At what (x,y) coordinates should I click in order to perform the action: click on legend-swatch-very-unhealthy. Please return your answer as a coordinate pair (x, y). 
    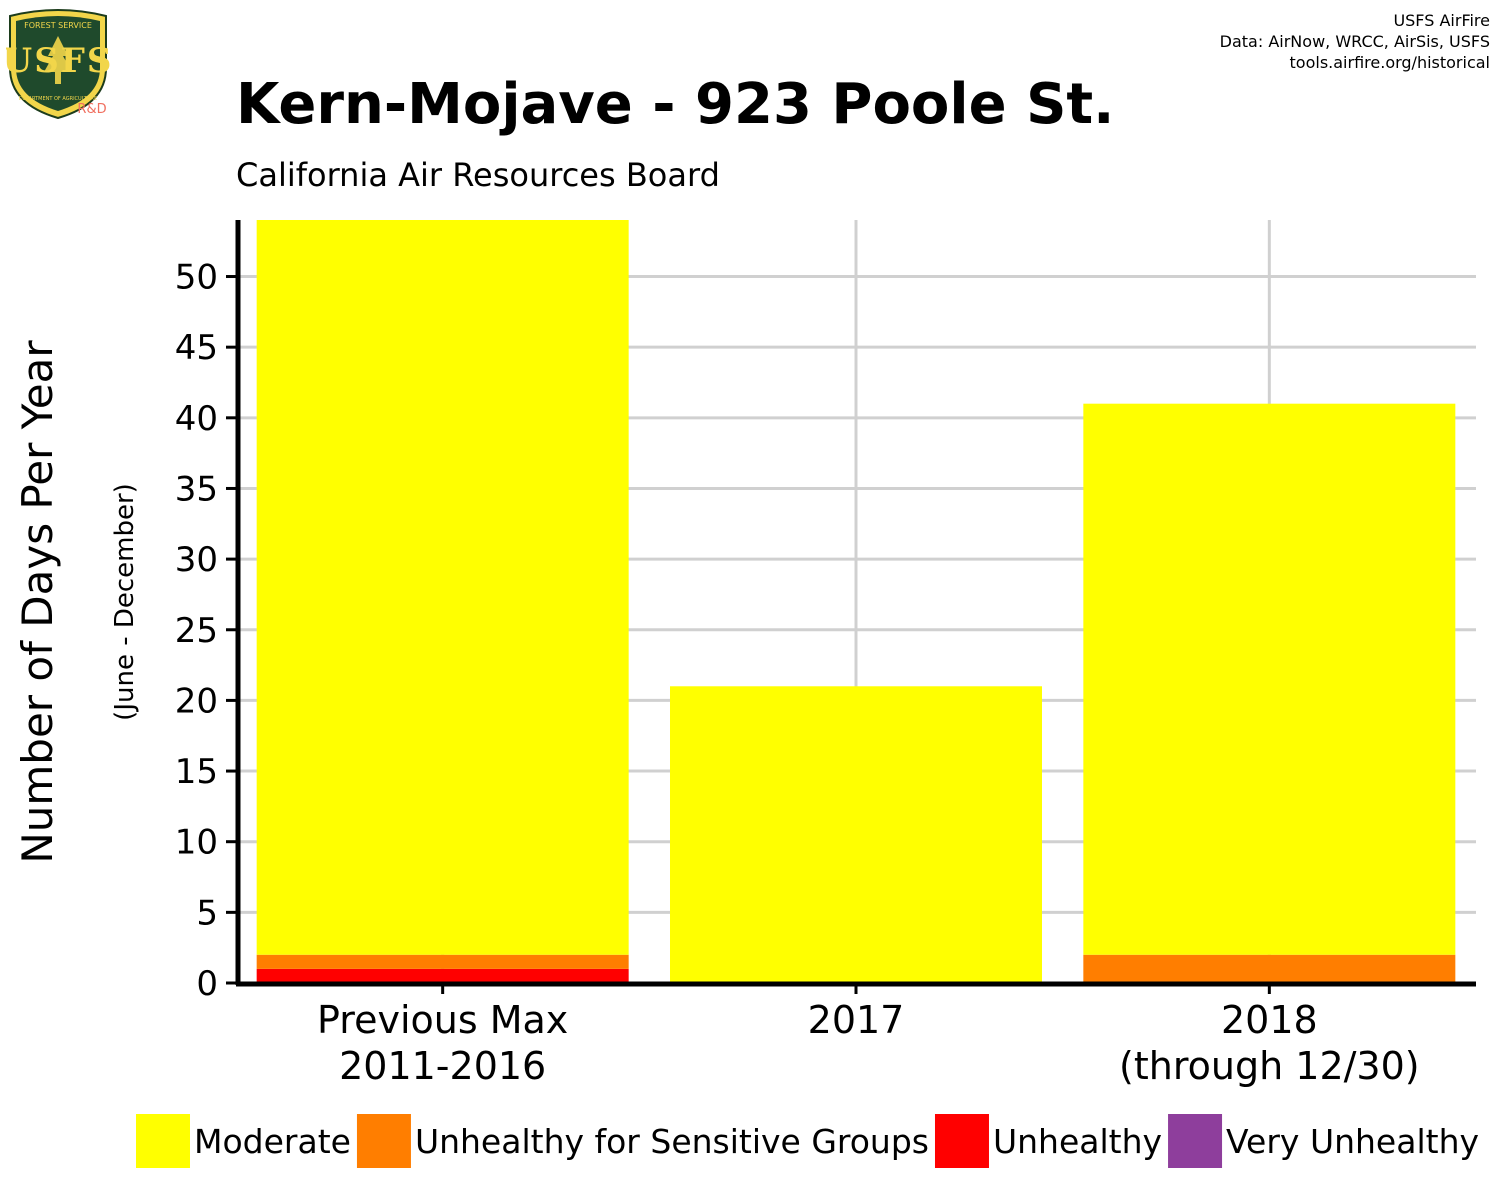
    Looking at the image, I should click on (1195, 1141).